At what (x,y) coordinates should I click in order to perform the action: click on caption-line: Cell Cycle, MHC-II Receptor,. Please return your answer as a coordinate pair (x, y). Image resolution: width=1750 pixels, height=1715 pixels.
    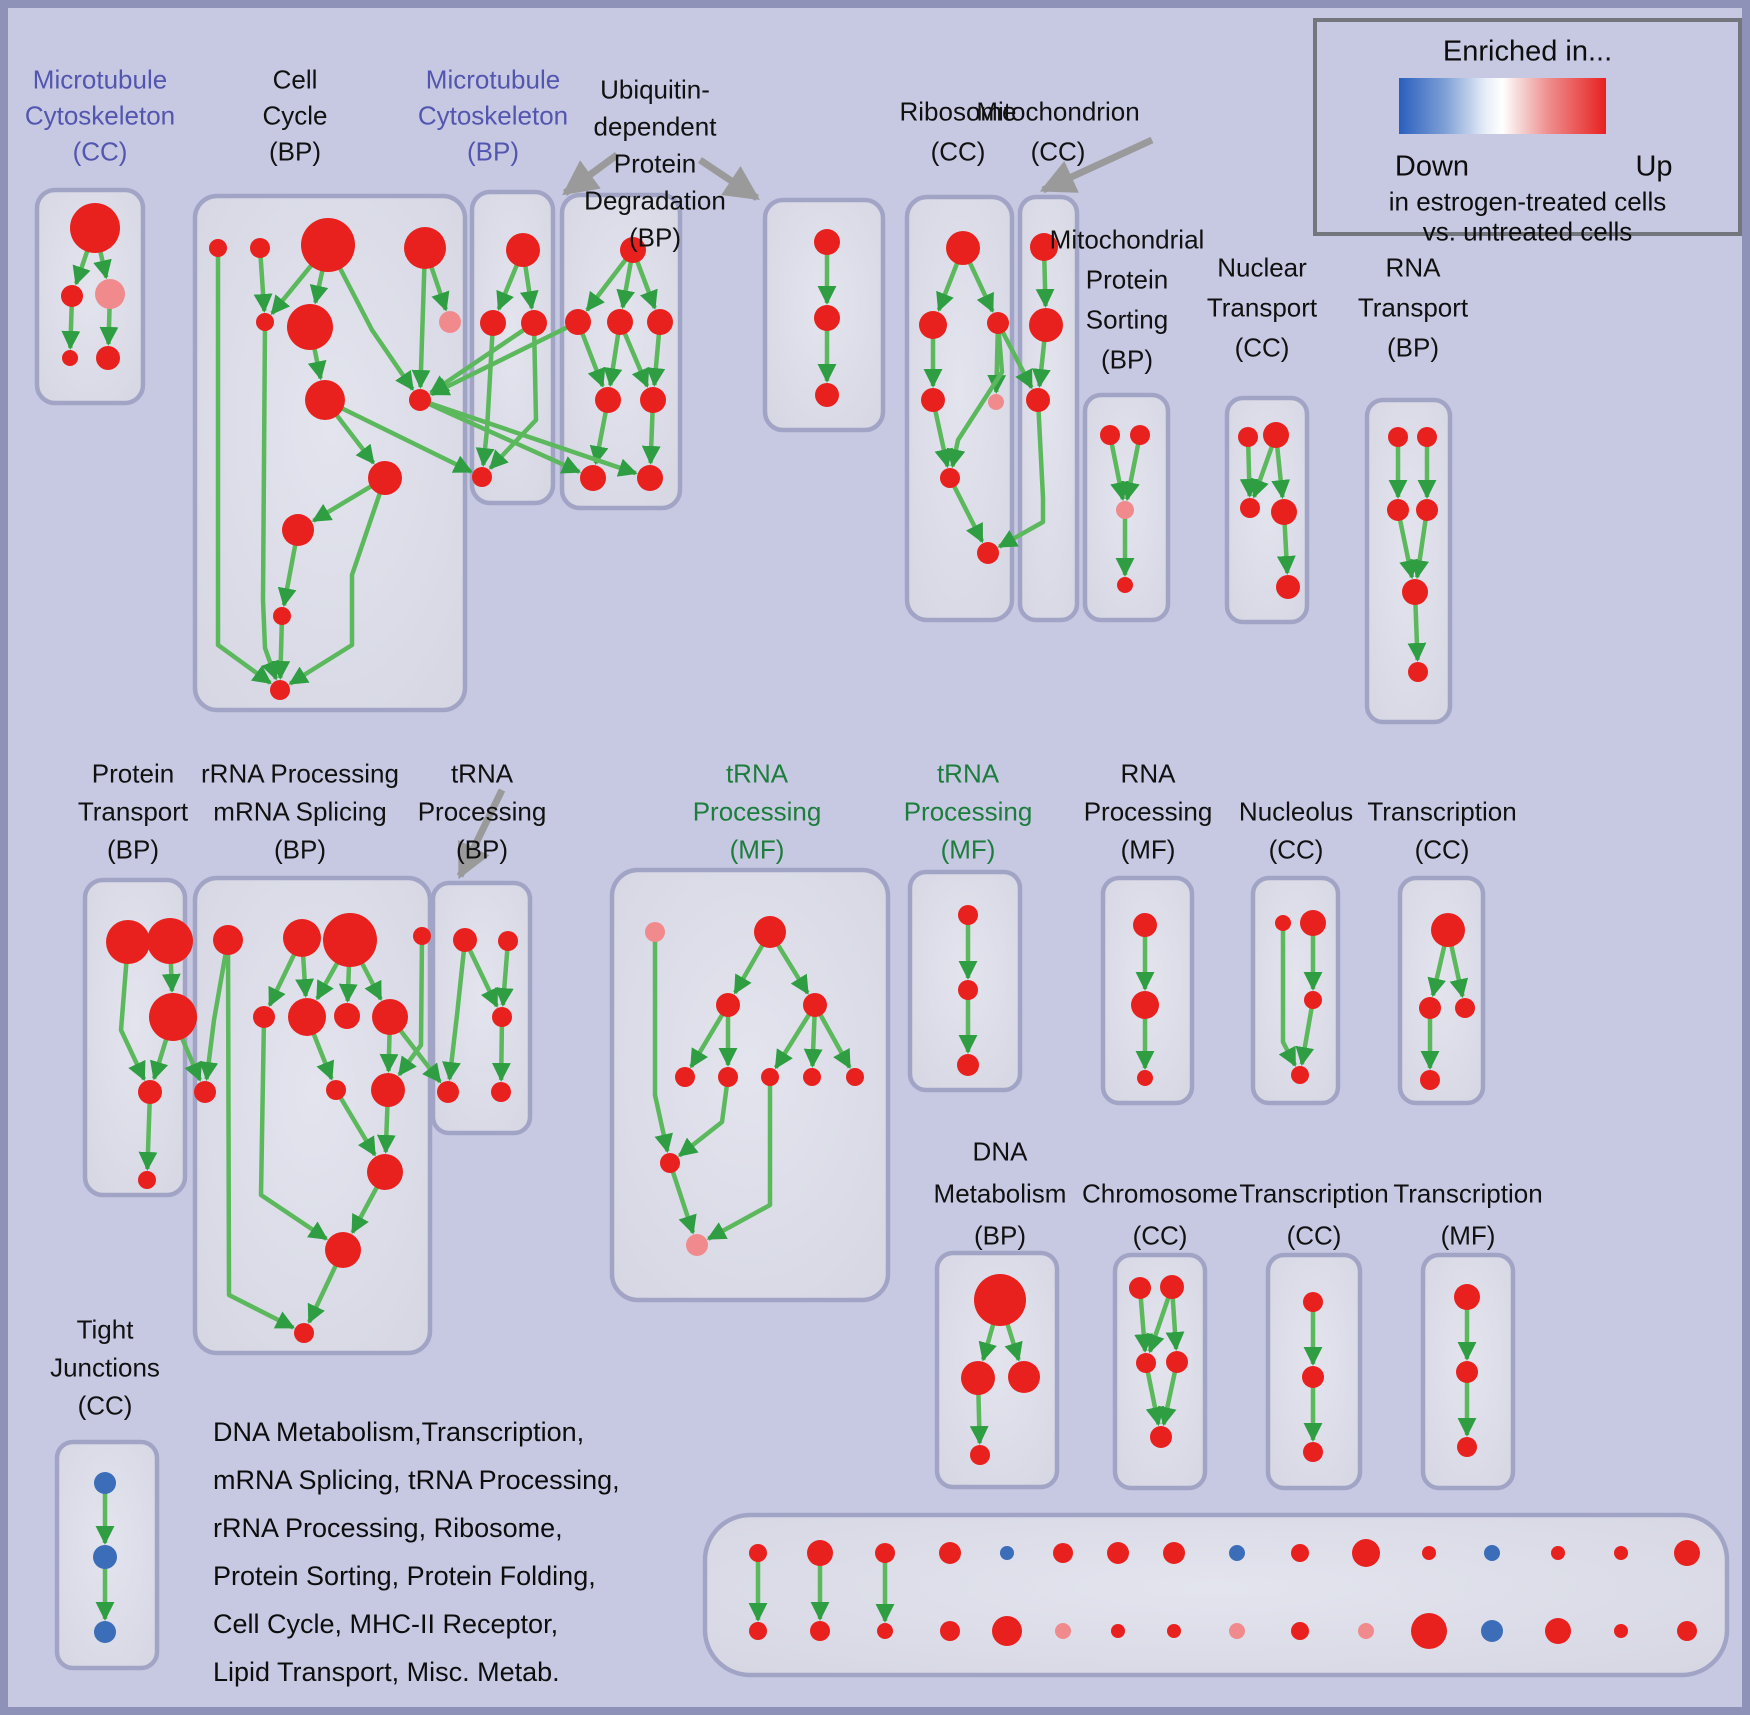
    Looking at the image, I should click on (386, 1624).